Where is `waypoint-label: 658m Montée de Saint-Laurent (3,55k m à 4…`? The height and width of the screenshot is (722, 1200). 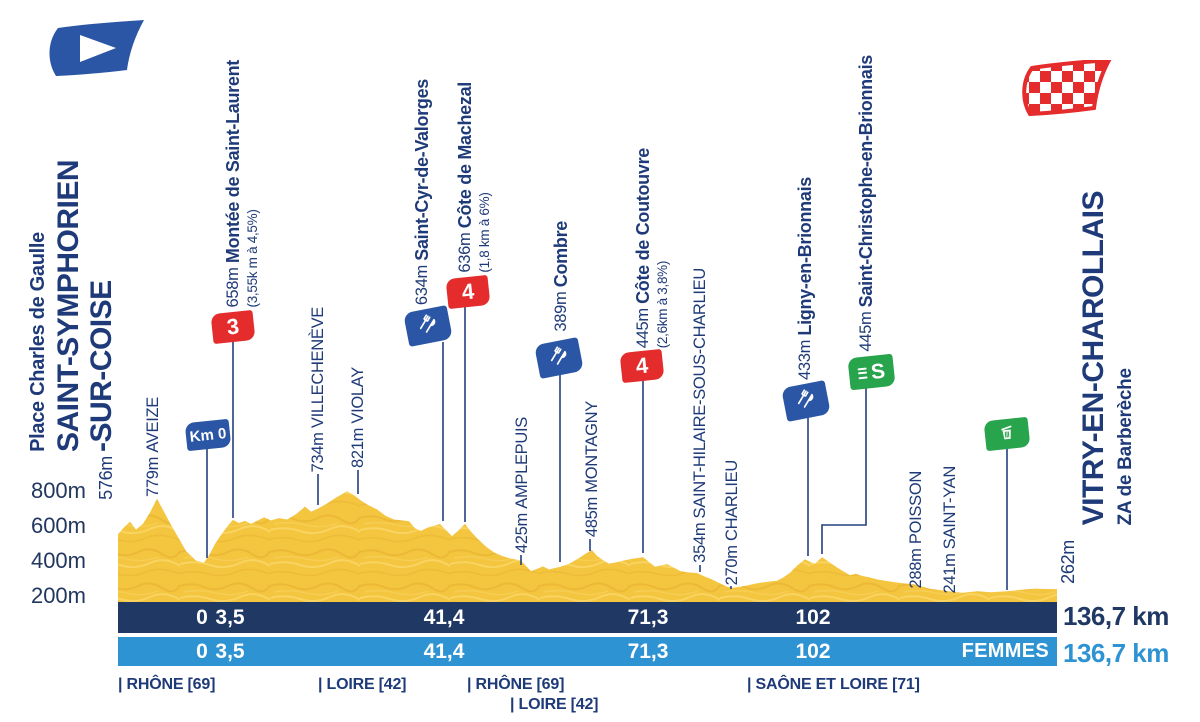 waypoint-label: 658m Montée de Saint-Laurent (3,55k m à 4… is located at coordinates (243, 183).